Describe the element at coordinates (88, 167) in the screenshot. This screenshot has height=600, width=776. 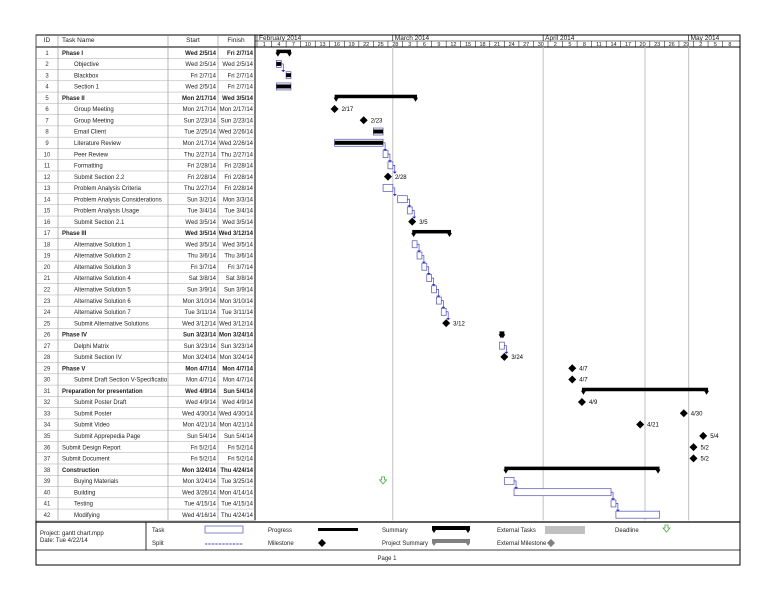
I see `task-name: Formatting` at that location.